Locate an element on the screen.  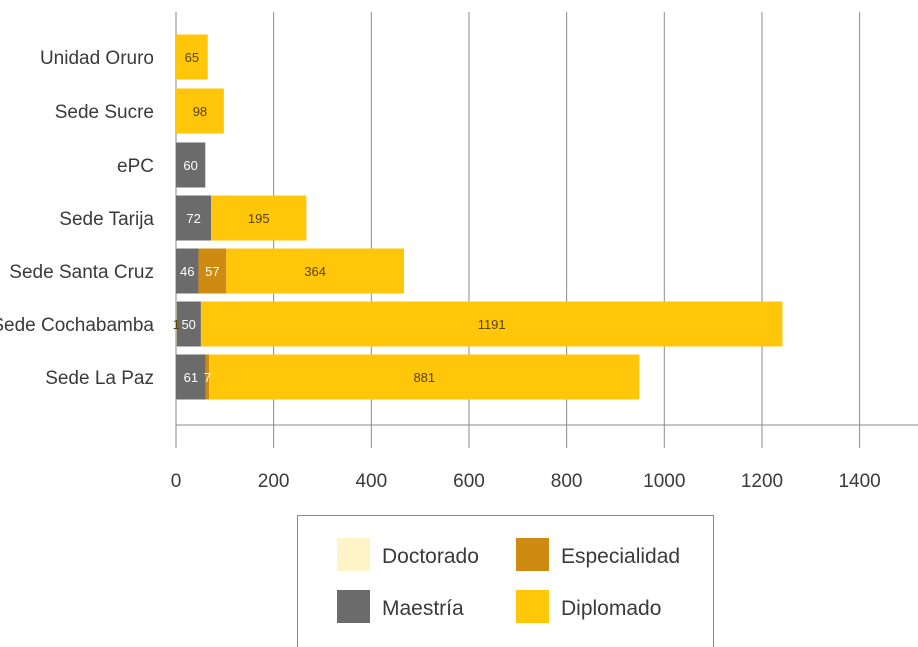
legend-box is located at coordinates (505, 581).